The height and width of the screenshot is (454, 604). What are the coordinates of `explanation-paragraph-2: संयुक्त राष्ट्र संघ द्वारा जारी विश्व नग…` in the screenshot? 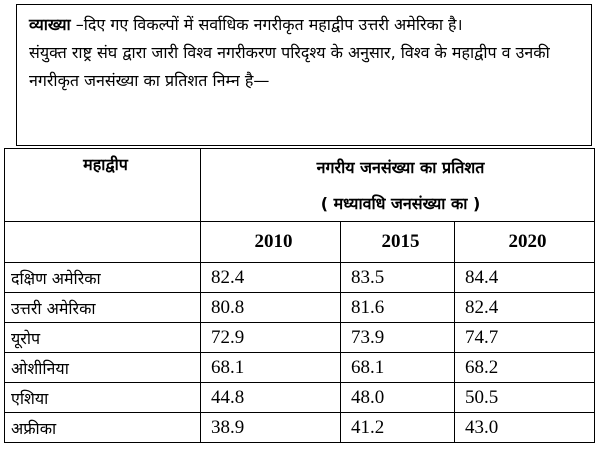 It's located at (289, 66).